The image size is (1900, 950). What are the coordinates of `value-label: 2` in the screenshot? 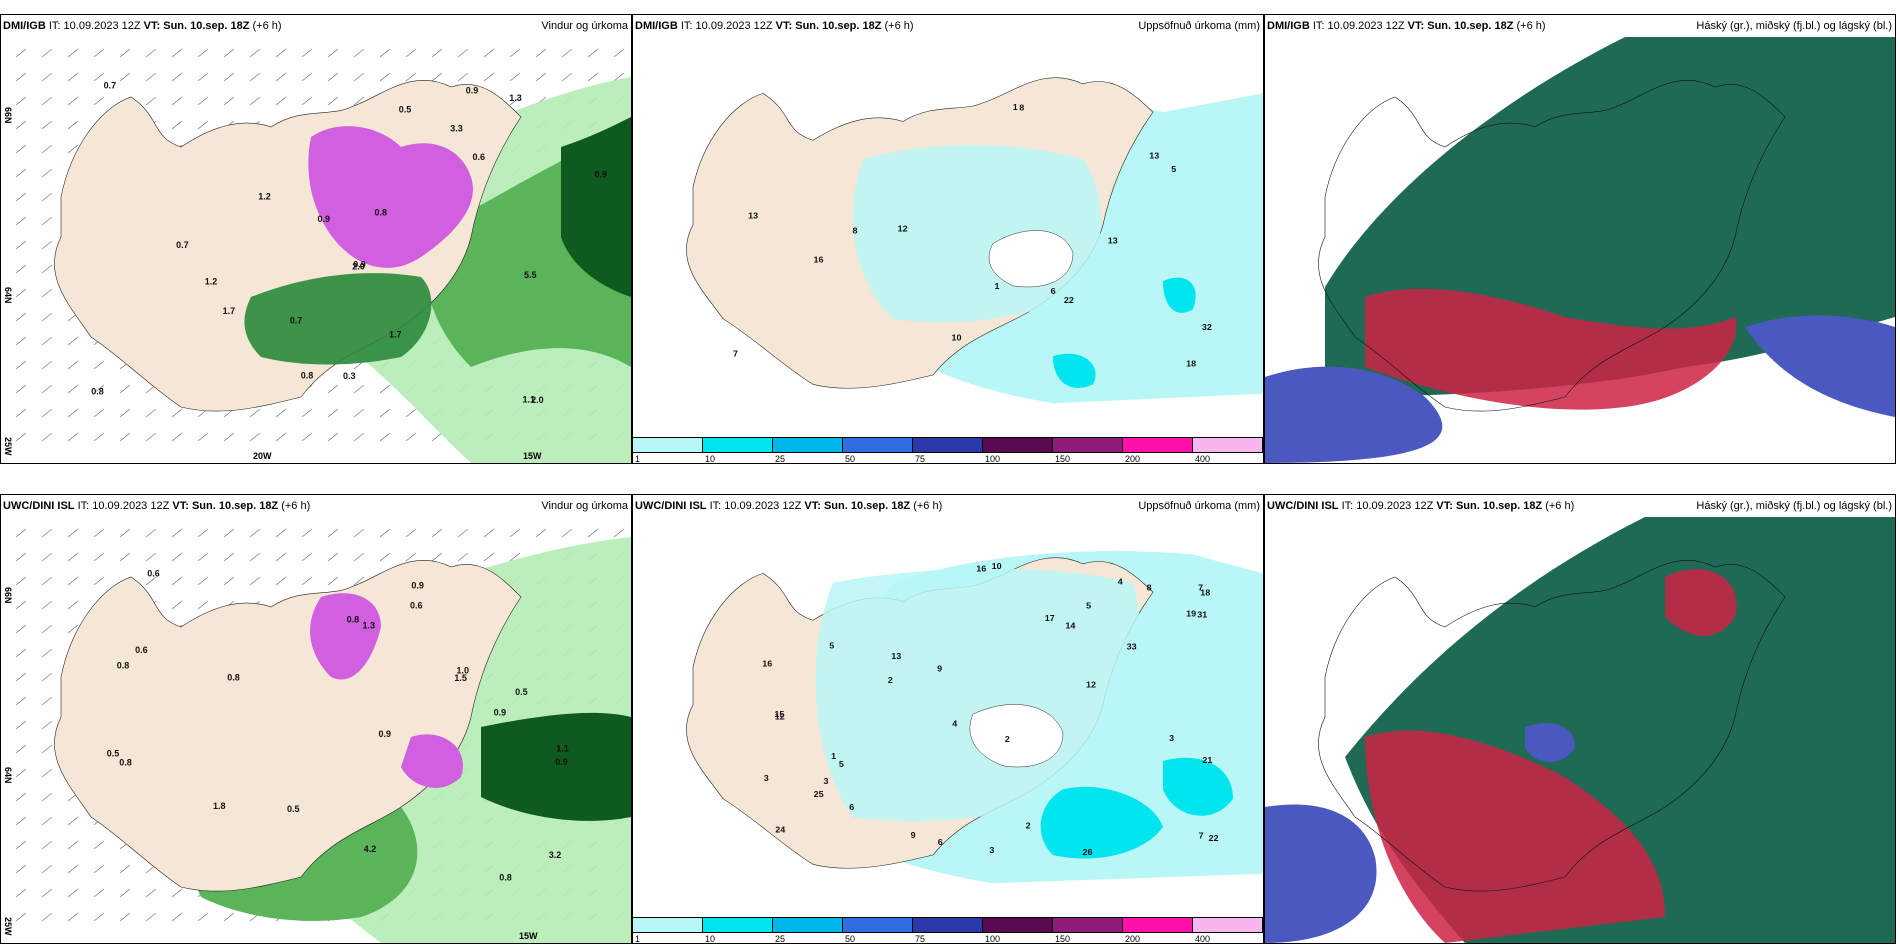 It's located at (1028, 826).